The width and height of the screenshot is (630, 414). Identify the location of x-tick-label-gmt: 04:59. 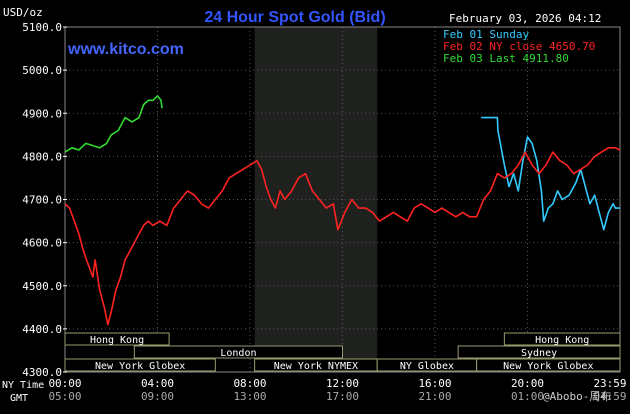
(609, 396).